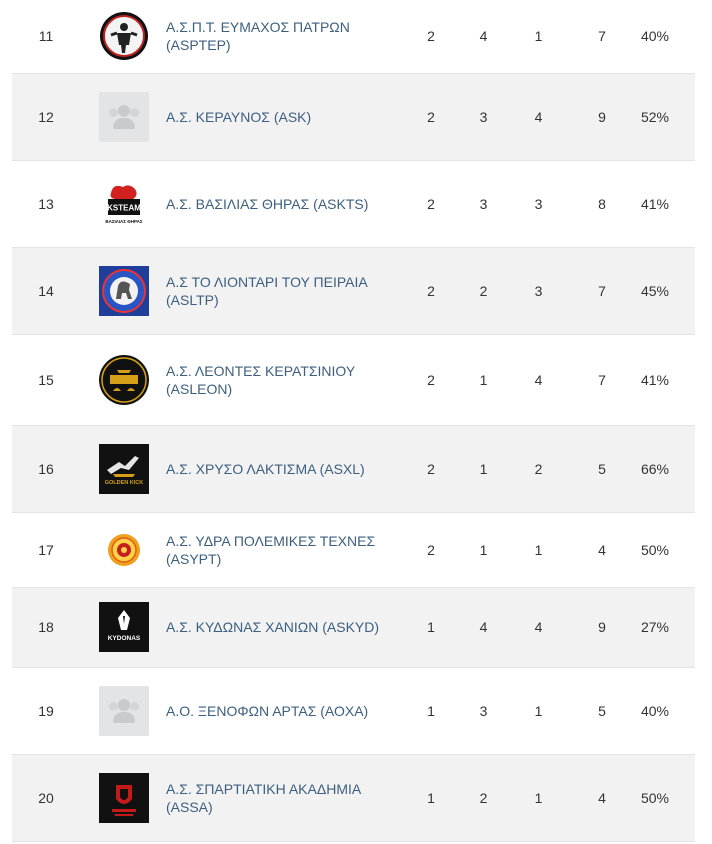 The image size is (712, 844). Describe the element at coordinates (124, 638) in the screenshot. I see `kydonas-logo-text: KYDONAS` at that location.